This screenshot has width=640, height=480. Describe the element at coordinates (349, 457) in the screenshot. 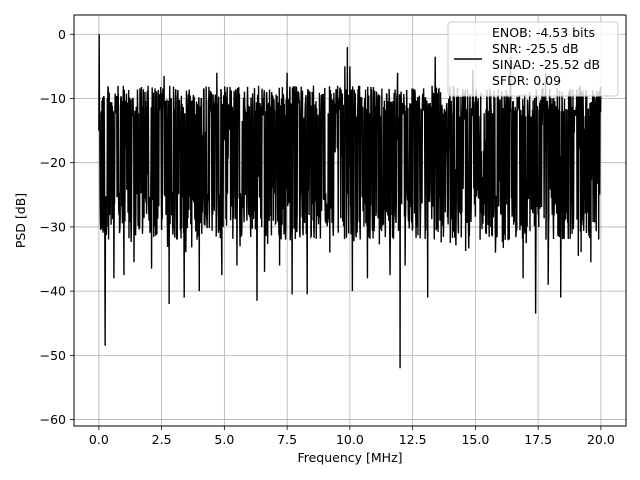

I see `x-axis-title: Frequency [MHz]` at that location.